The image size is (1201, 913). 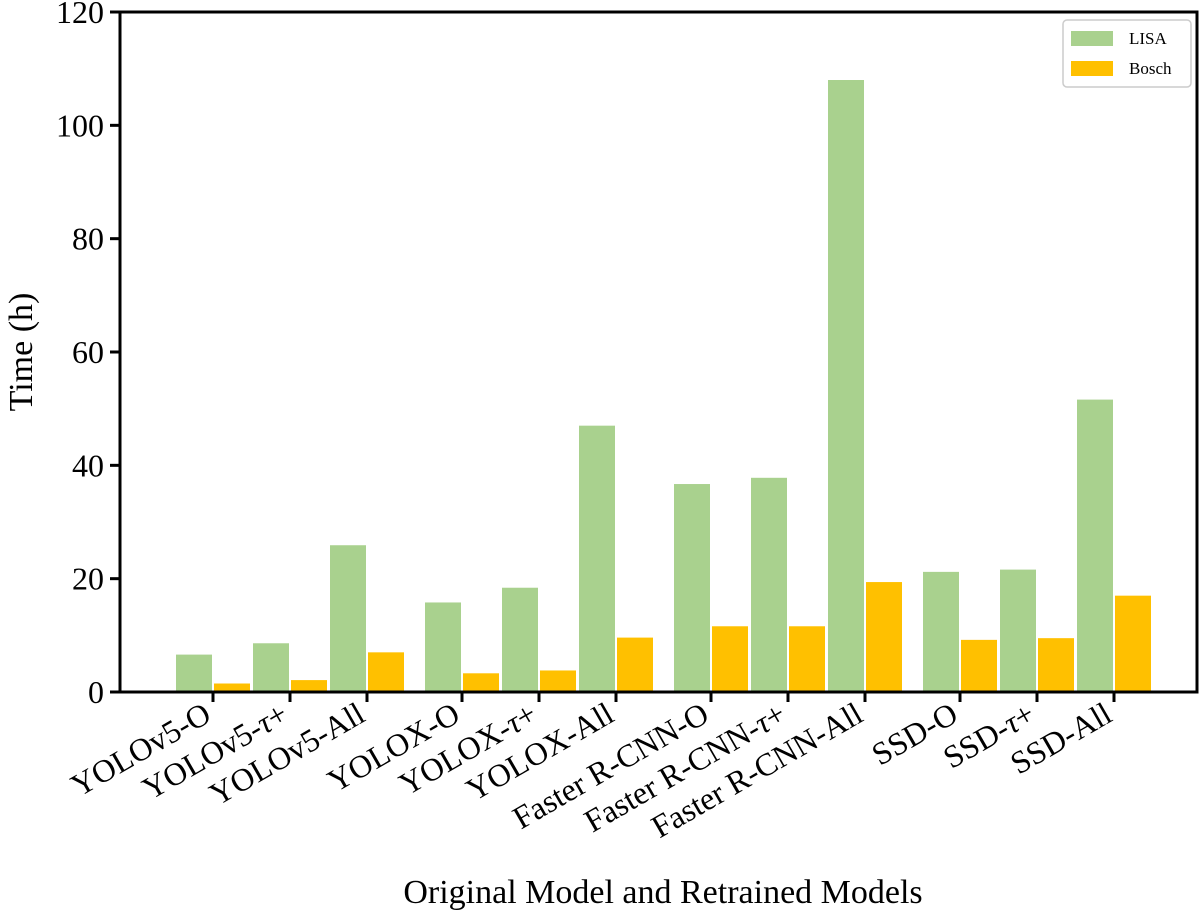 I want to click on y-axis-title: Time (h), so click(x=21, y=352).